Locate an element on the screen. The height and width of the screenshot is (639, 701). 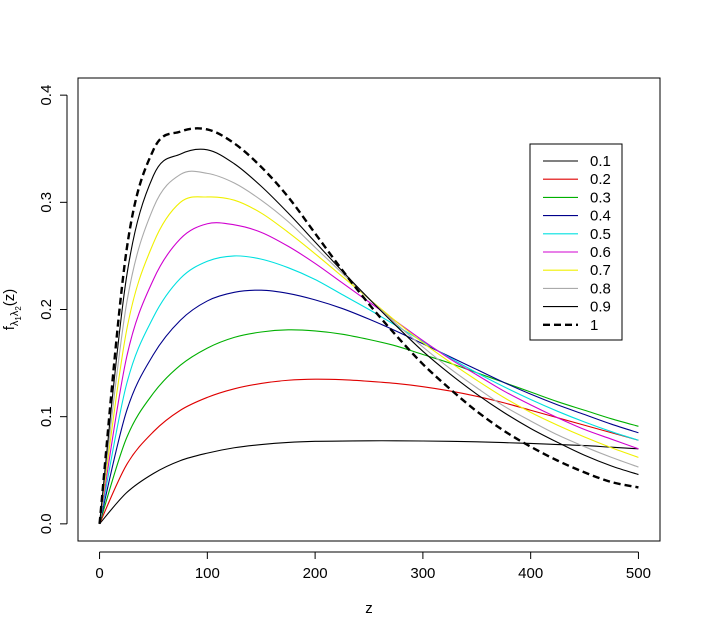
y-tick-label: 0.2 is located at coordinates (46, 309).